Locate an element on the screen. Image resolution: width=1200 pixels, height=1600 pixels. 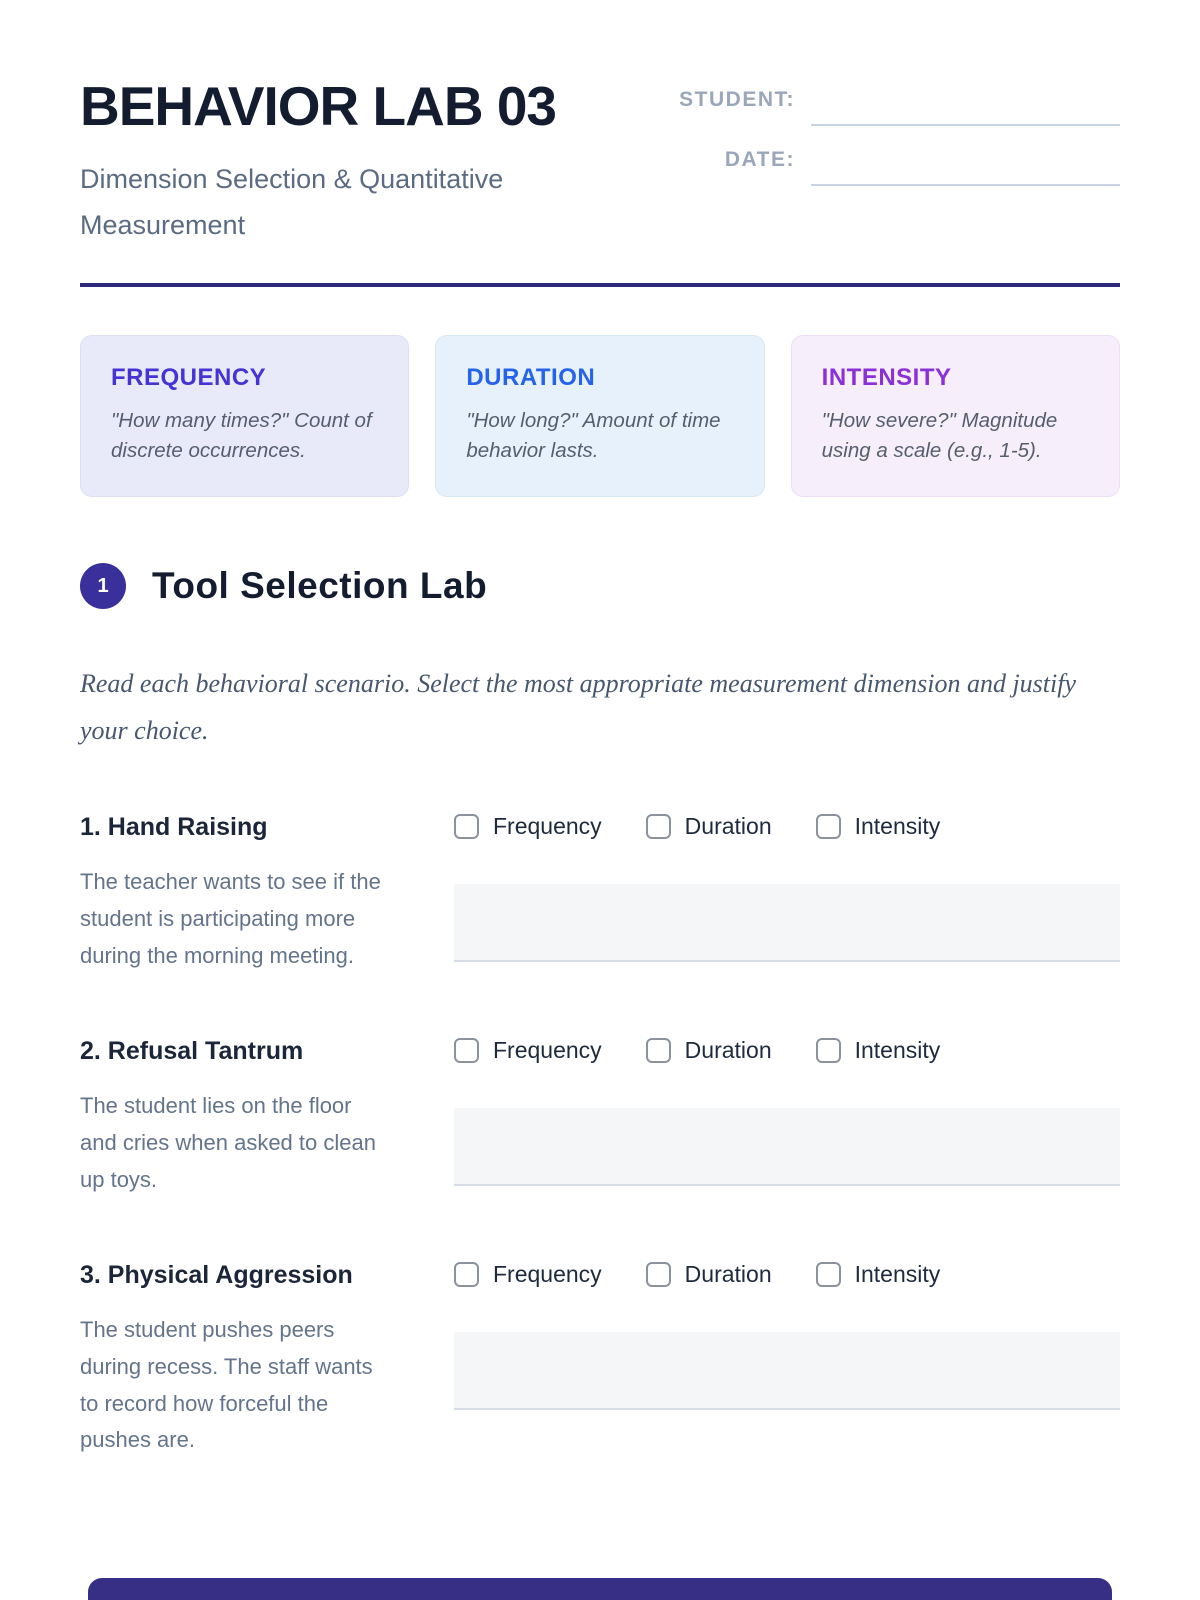
scenario-1-title: 1. Hand Raising is located at coordinates (174, 826).